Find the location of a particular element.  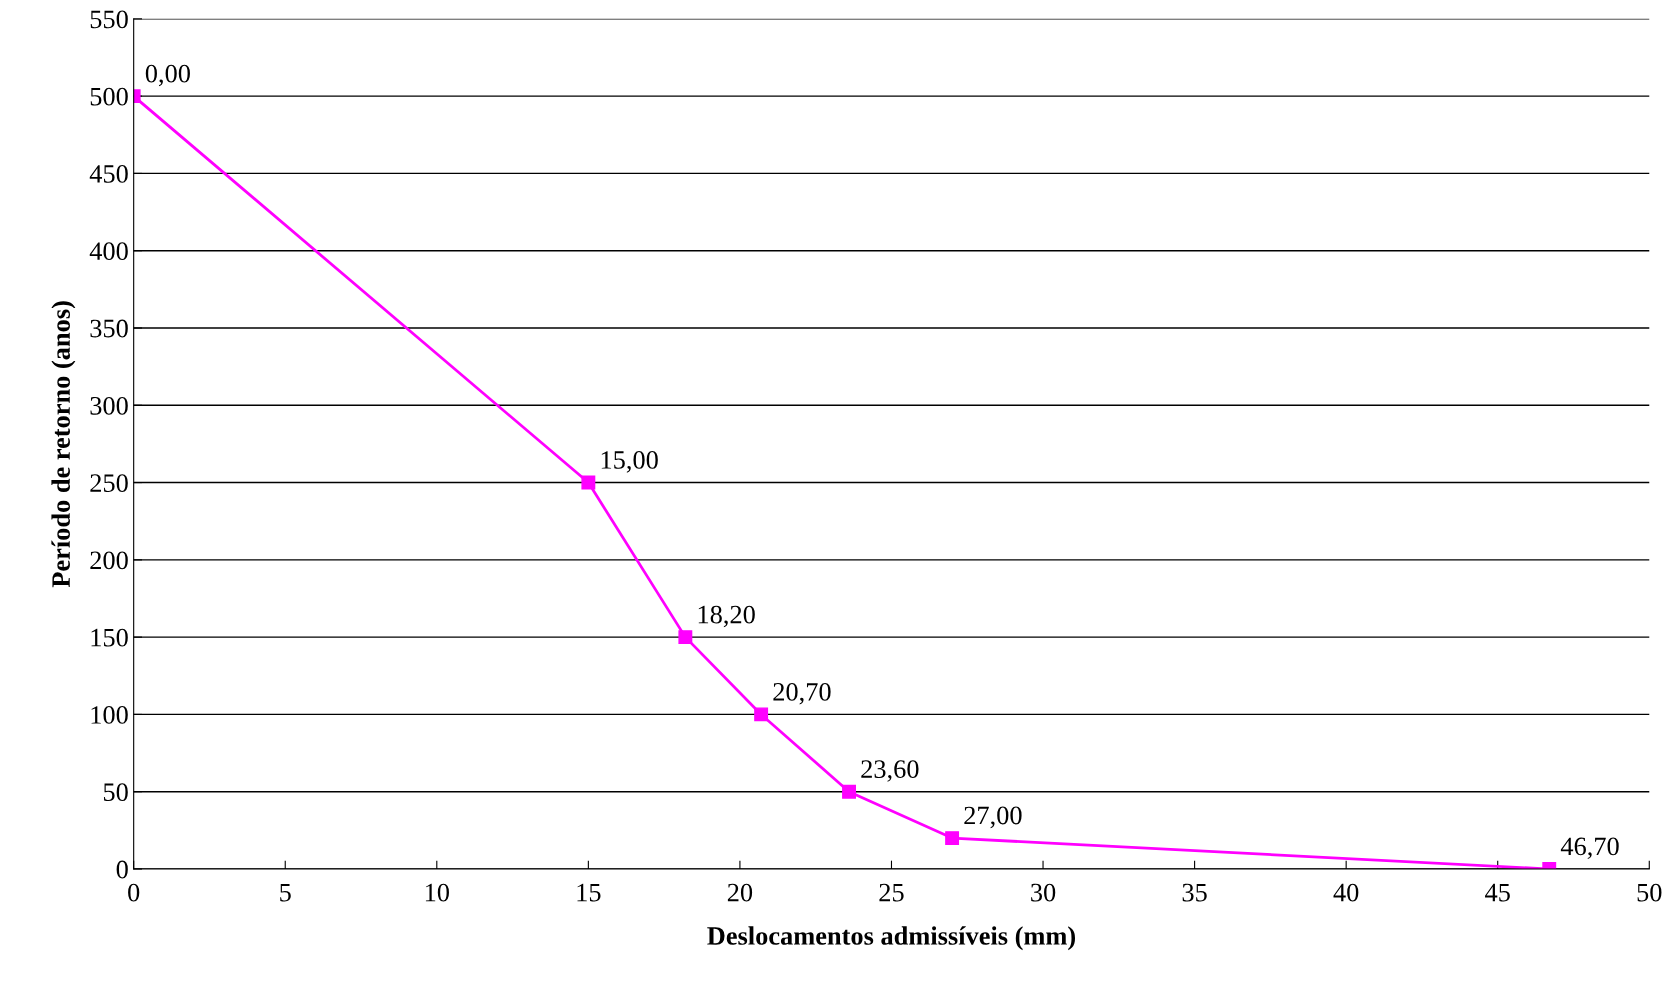

x-tick-label: 10 is located at coordinates (437, 892).